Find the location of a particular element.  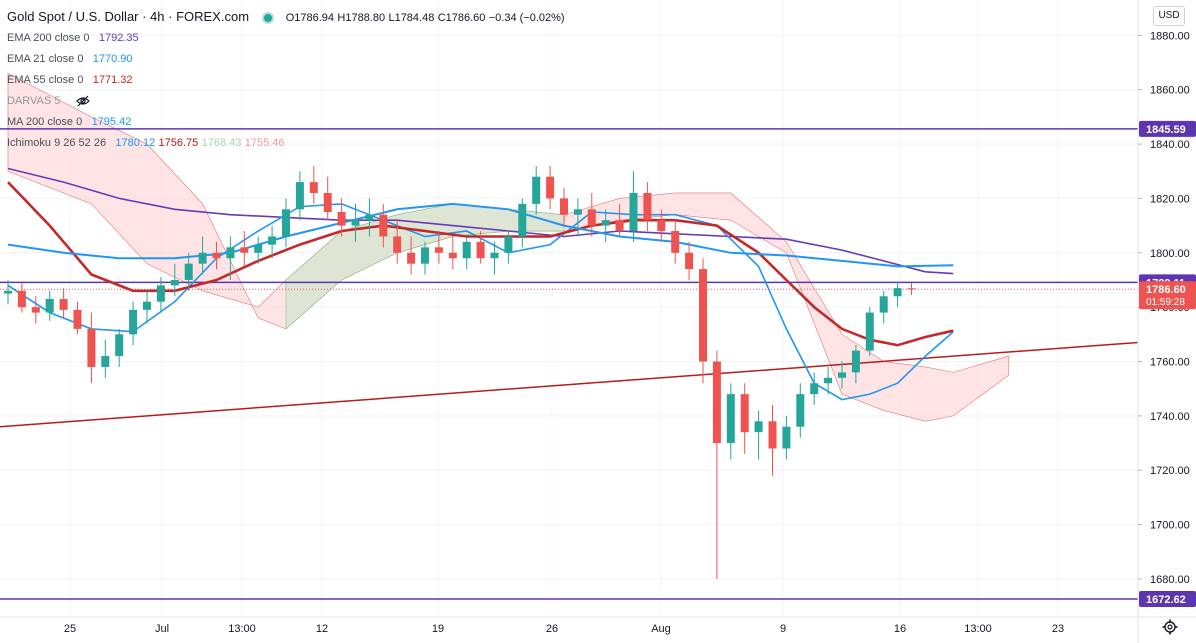

currency-selector: USD is located at coordinates (1169, 16).